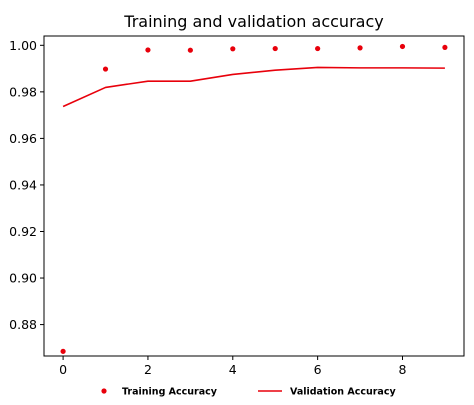  I want to click on legend-label-training-accuracy: Training Accuracy, so click(170, 392).